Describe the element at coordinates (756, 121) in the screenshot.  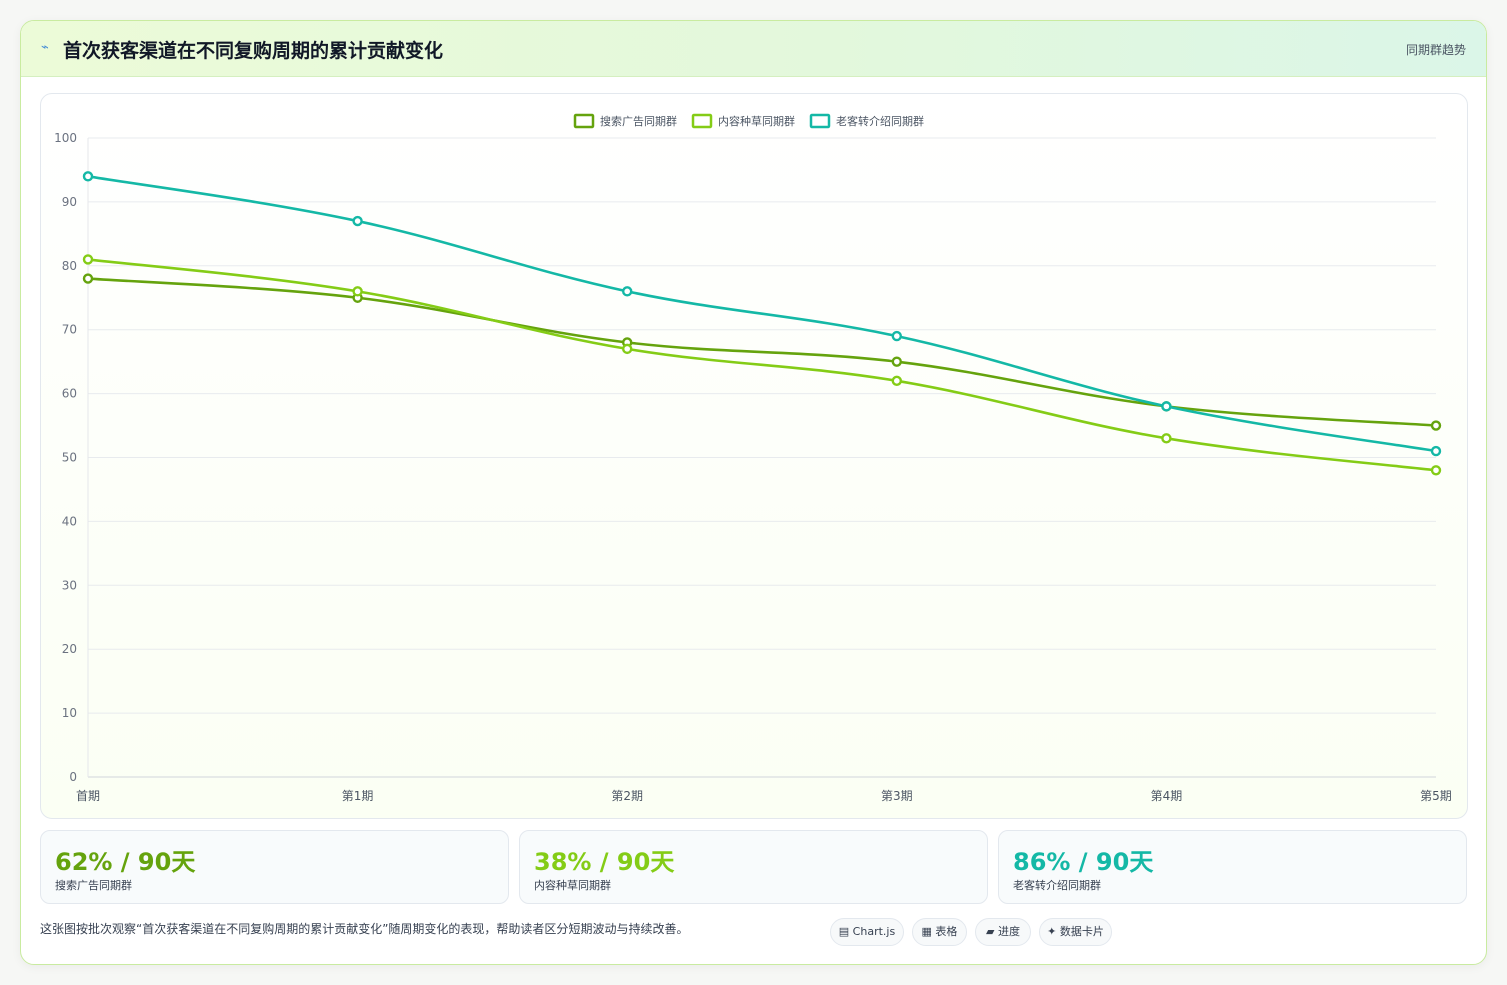
I see `legend-label: 内容种草同期群` at that location.